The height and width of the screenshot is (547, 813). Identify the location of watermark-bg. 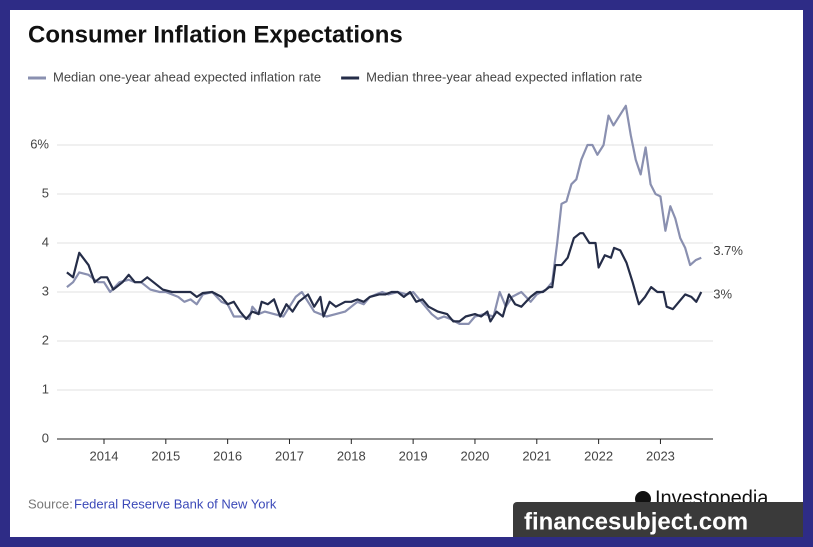
(658, 519).